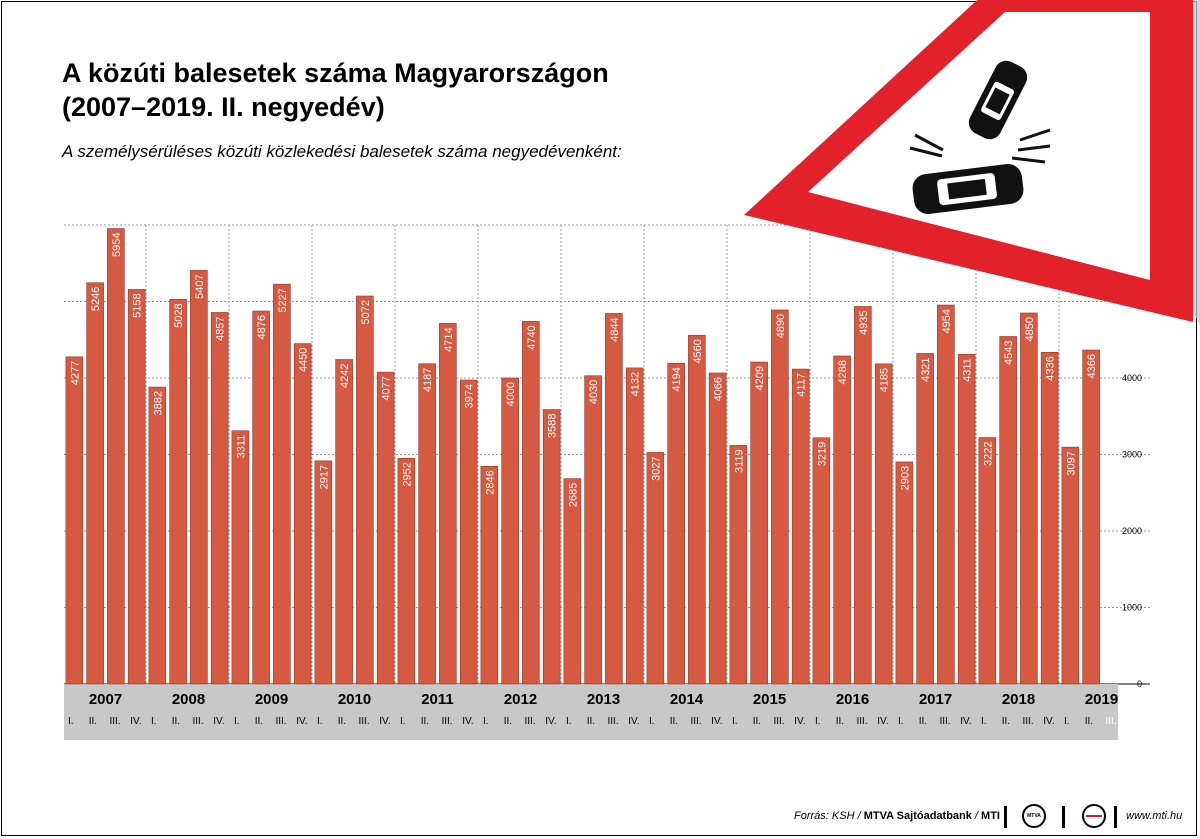 Image resolution: width=1200 pixels, height=839 pixels. I want to click on data-label: 3882, so click(158, 403).